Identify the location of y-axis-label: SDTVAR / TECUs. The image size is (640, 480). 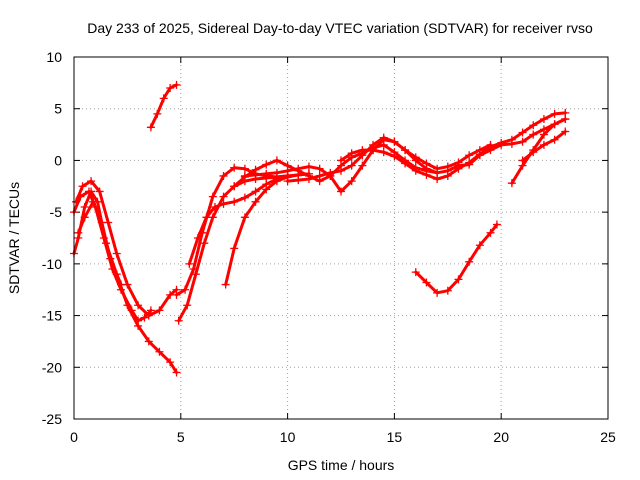
(14, 238).